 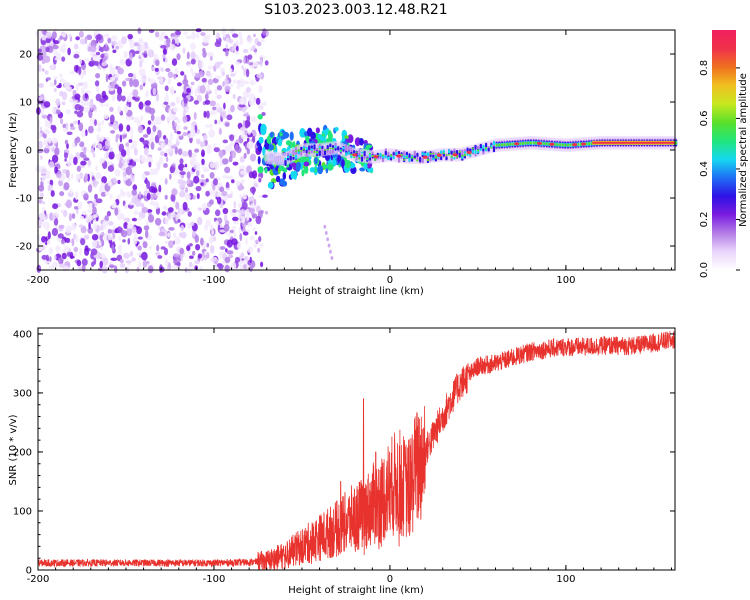 I want to click on signal-track, so click(x=466, y=152).